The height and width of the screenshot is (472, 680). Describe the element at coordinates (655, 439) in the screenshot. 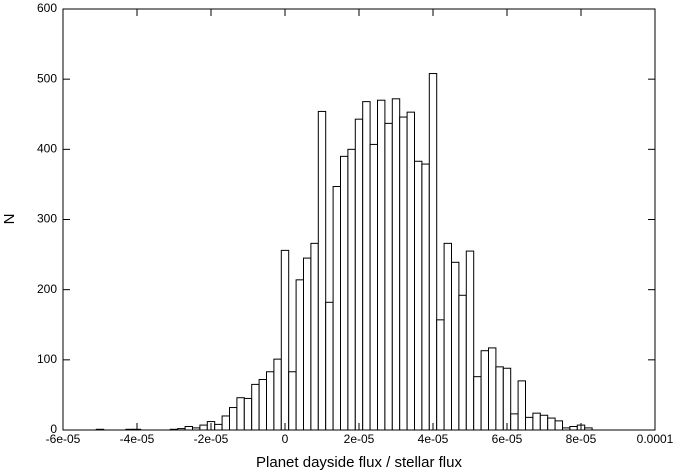

I see `x-tick-label: 0.0001` at that location.